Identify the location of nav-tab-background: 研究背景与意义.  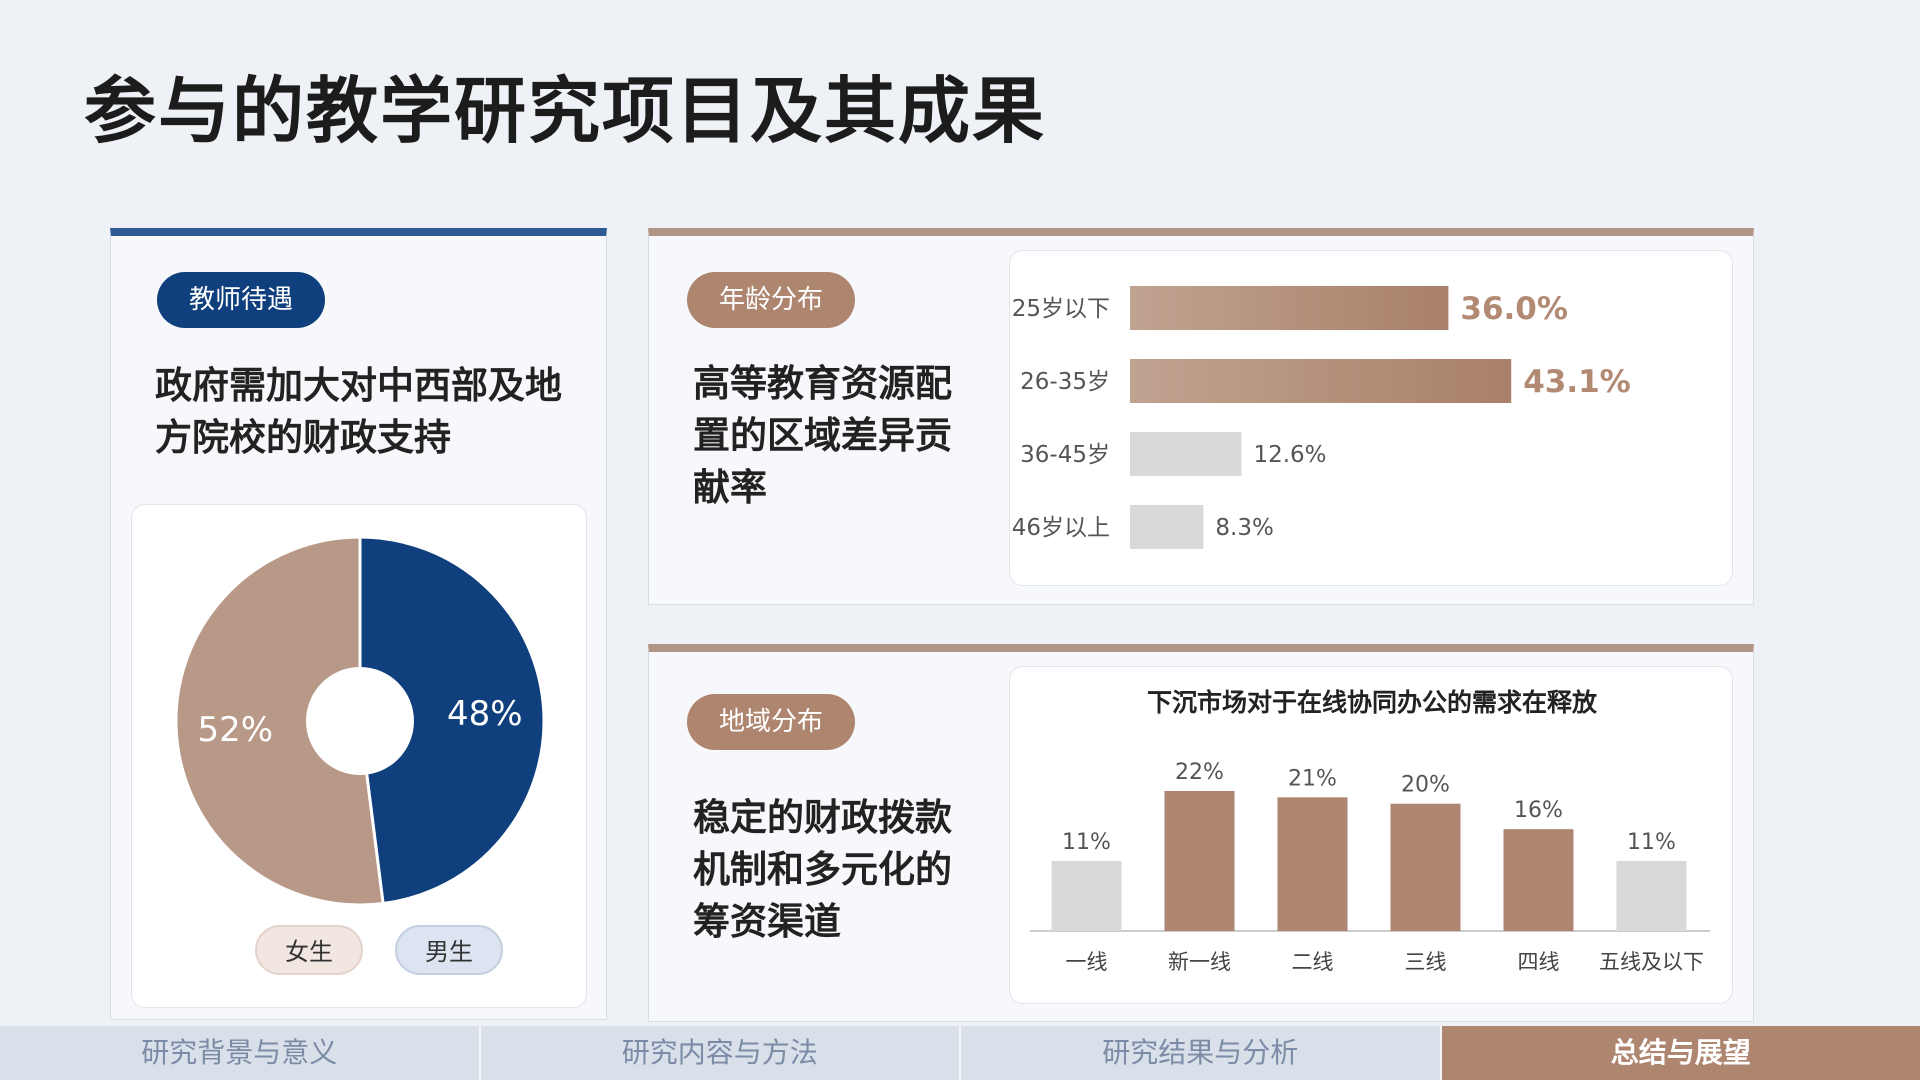
(240, 1053).